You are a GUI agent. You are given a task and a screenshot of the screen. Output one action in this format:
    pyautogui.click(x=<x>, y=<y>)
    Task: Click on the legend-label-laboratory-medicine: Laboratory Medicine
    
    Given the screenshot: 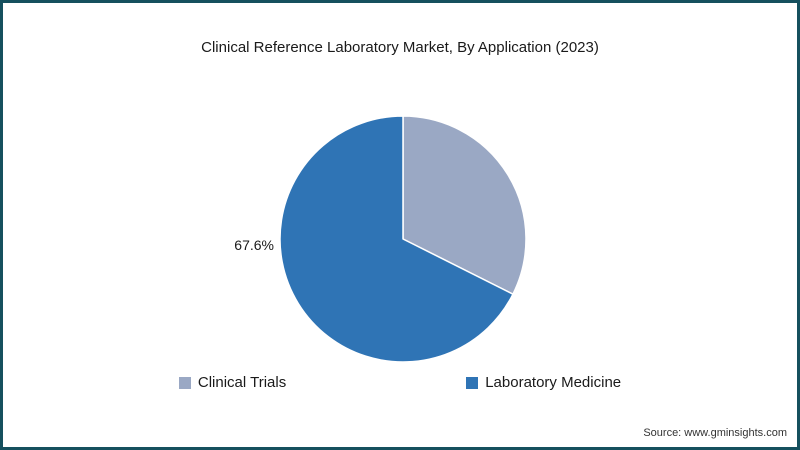 What is the action you would take?
    pyautogui.click(x=553, y=382)
    